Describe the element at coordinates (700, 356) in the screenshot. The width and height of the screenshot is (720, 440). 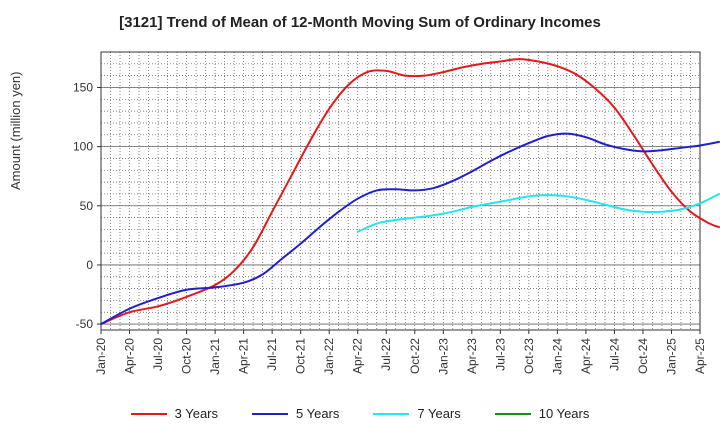
I see `x-tick-label: Apr-25` at that location.